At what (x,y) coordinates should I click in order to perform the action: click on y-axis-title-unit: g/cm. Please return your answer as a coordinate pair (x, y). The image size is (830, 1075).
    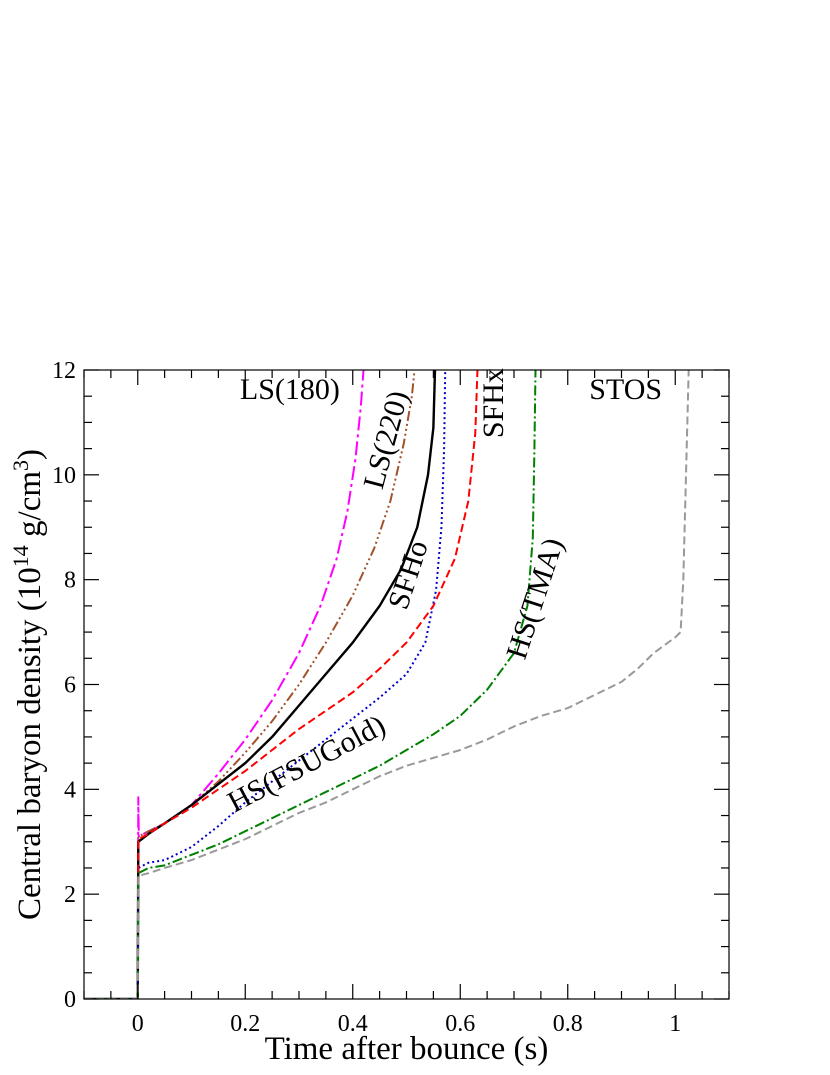
    Looking at the image, I should click on (30, 508).